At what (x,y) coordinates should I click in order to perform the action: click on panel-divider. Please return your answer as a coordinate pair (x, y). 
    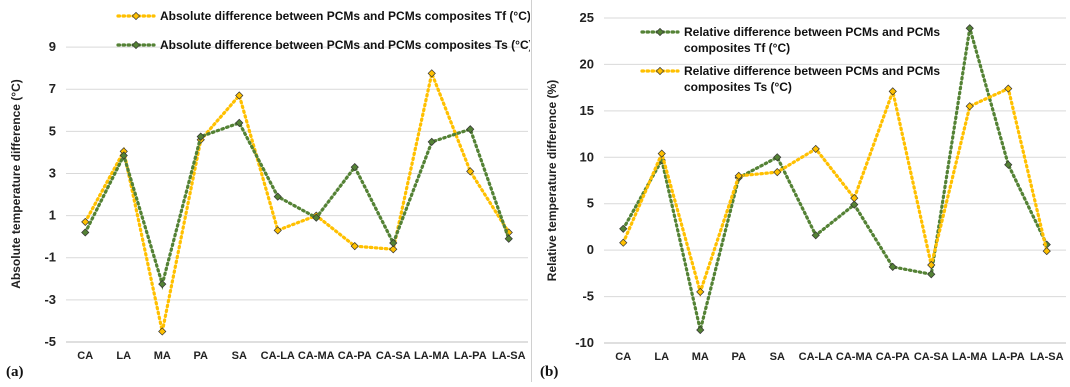
    Looking at the image, I should click on (531, 191).